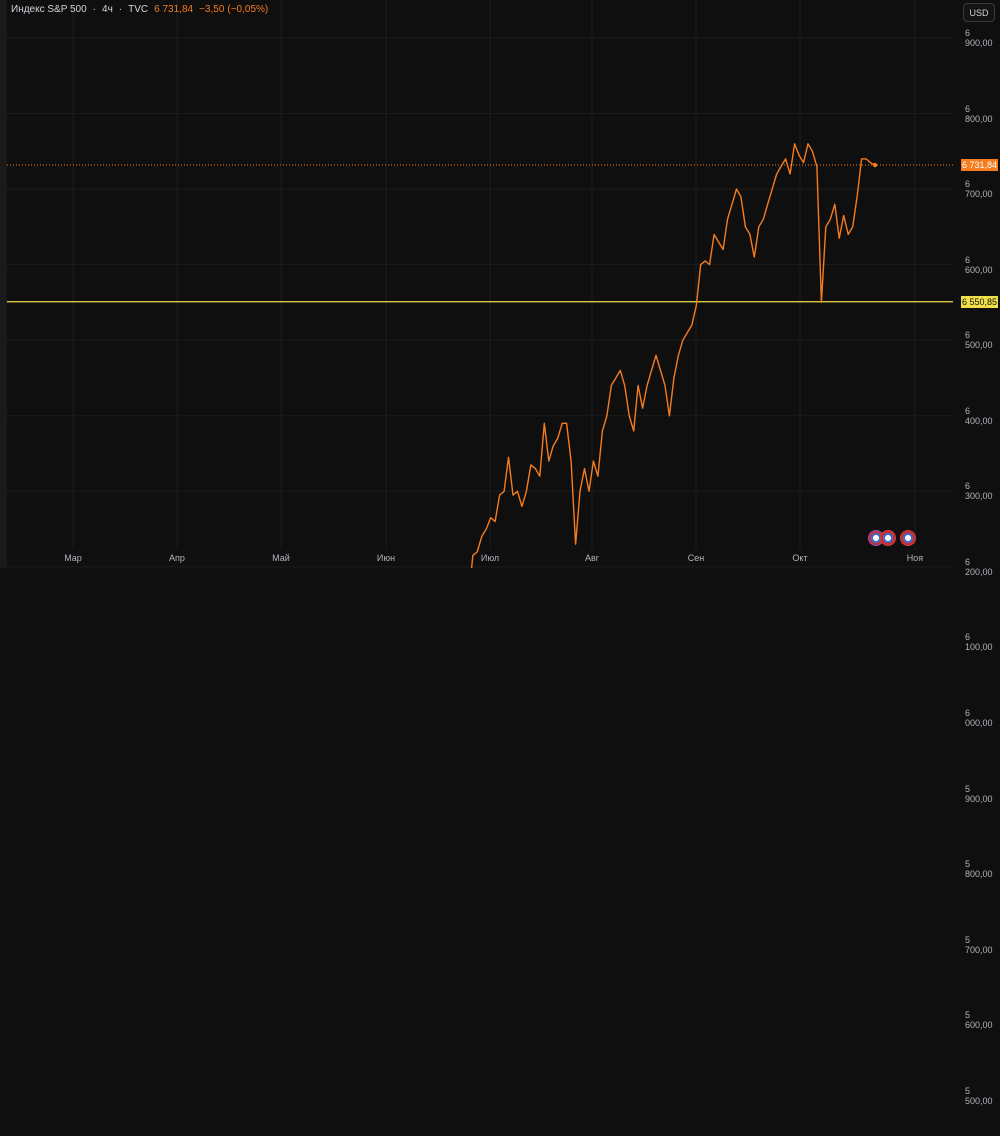 This screenshot has width=1000, height=1136. I want to click on y-tick: 6 600,00, so click(979, 264).